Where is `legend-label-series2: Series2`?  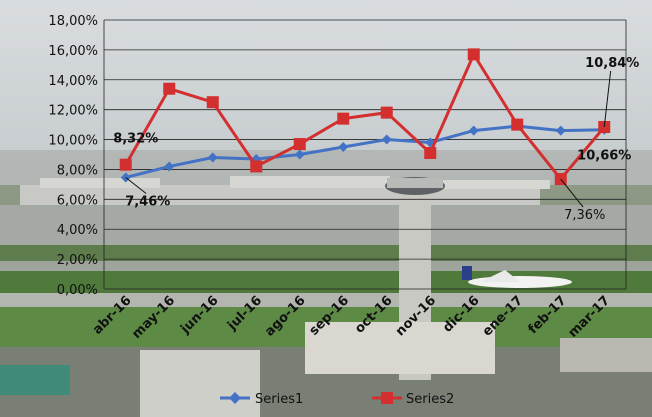
legend-label-series2: Series2 is located at coordinates (430, 399).